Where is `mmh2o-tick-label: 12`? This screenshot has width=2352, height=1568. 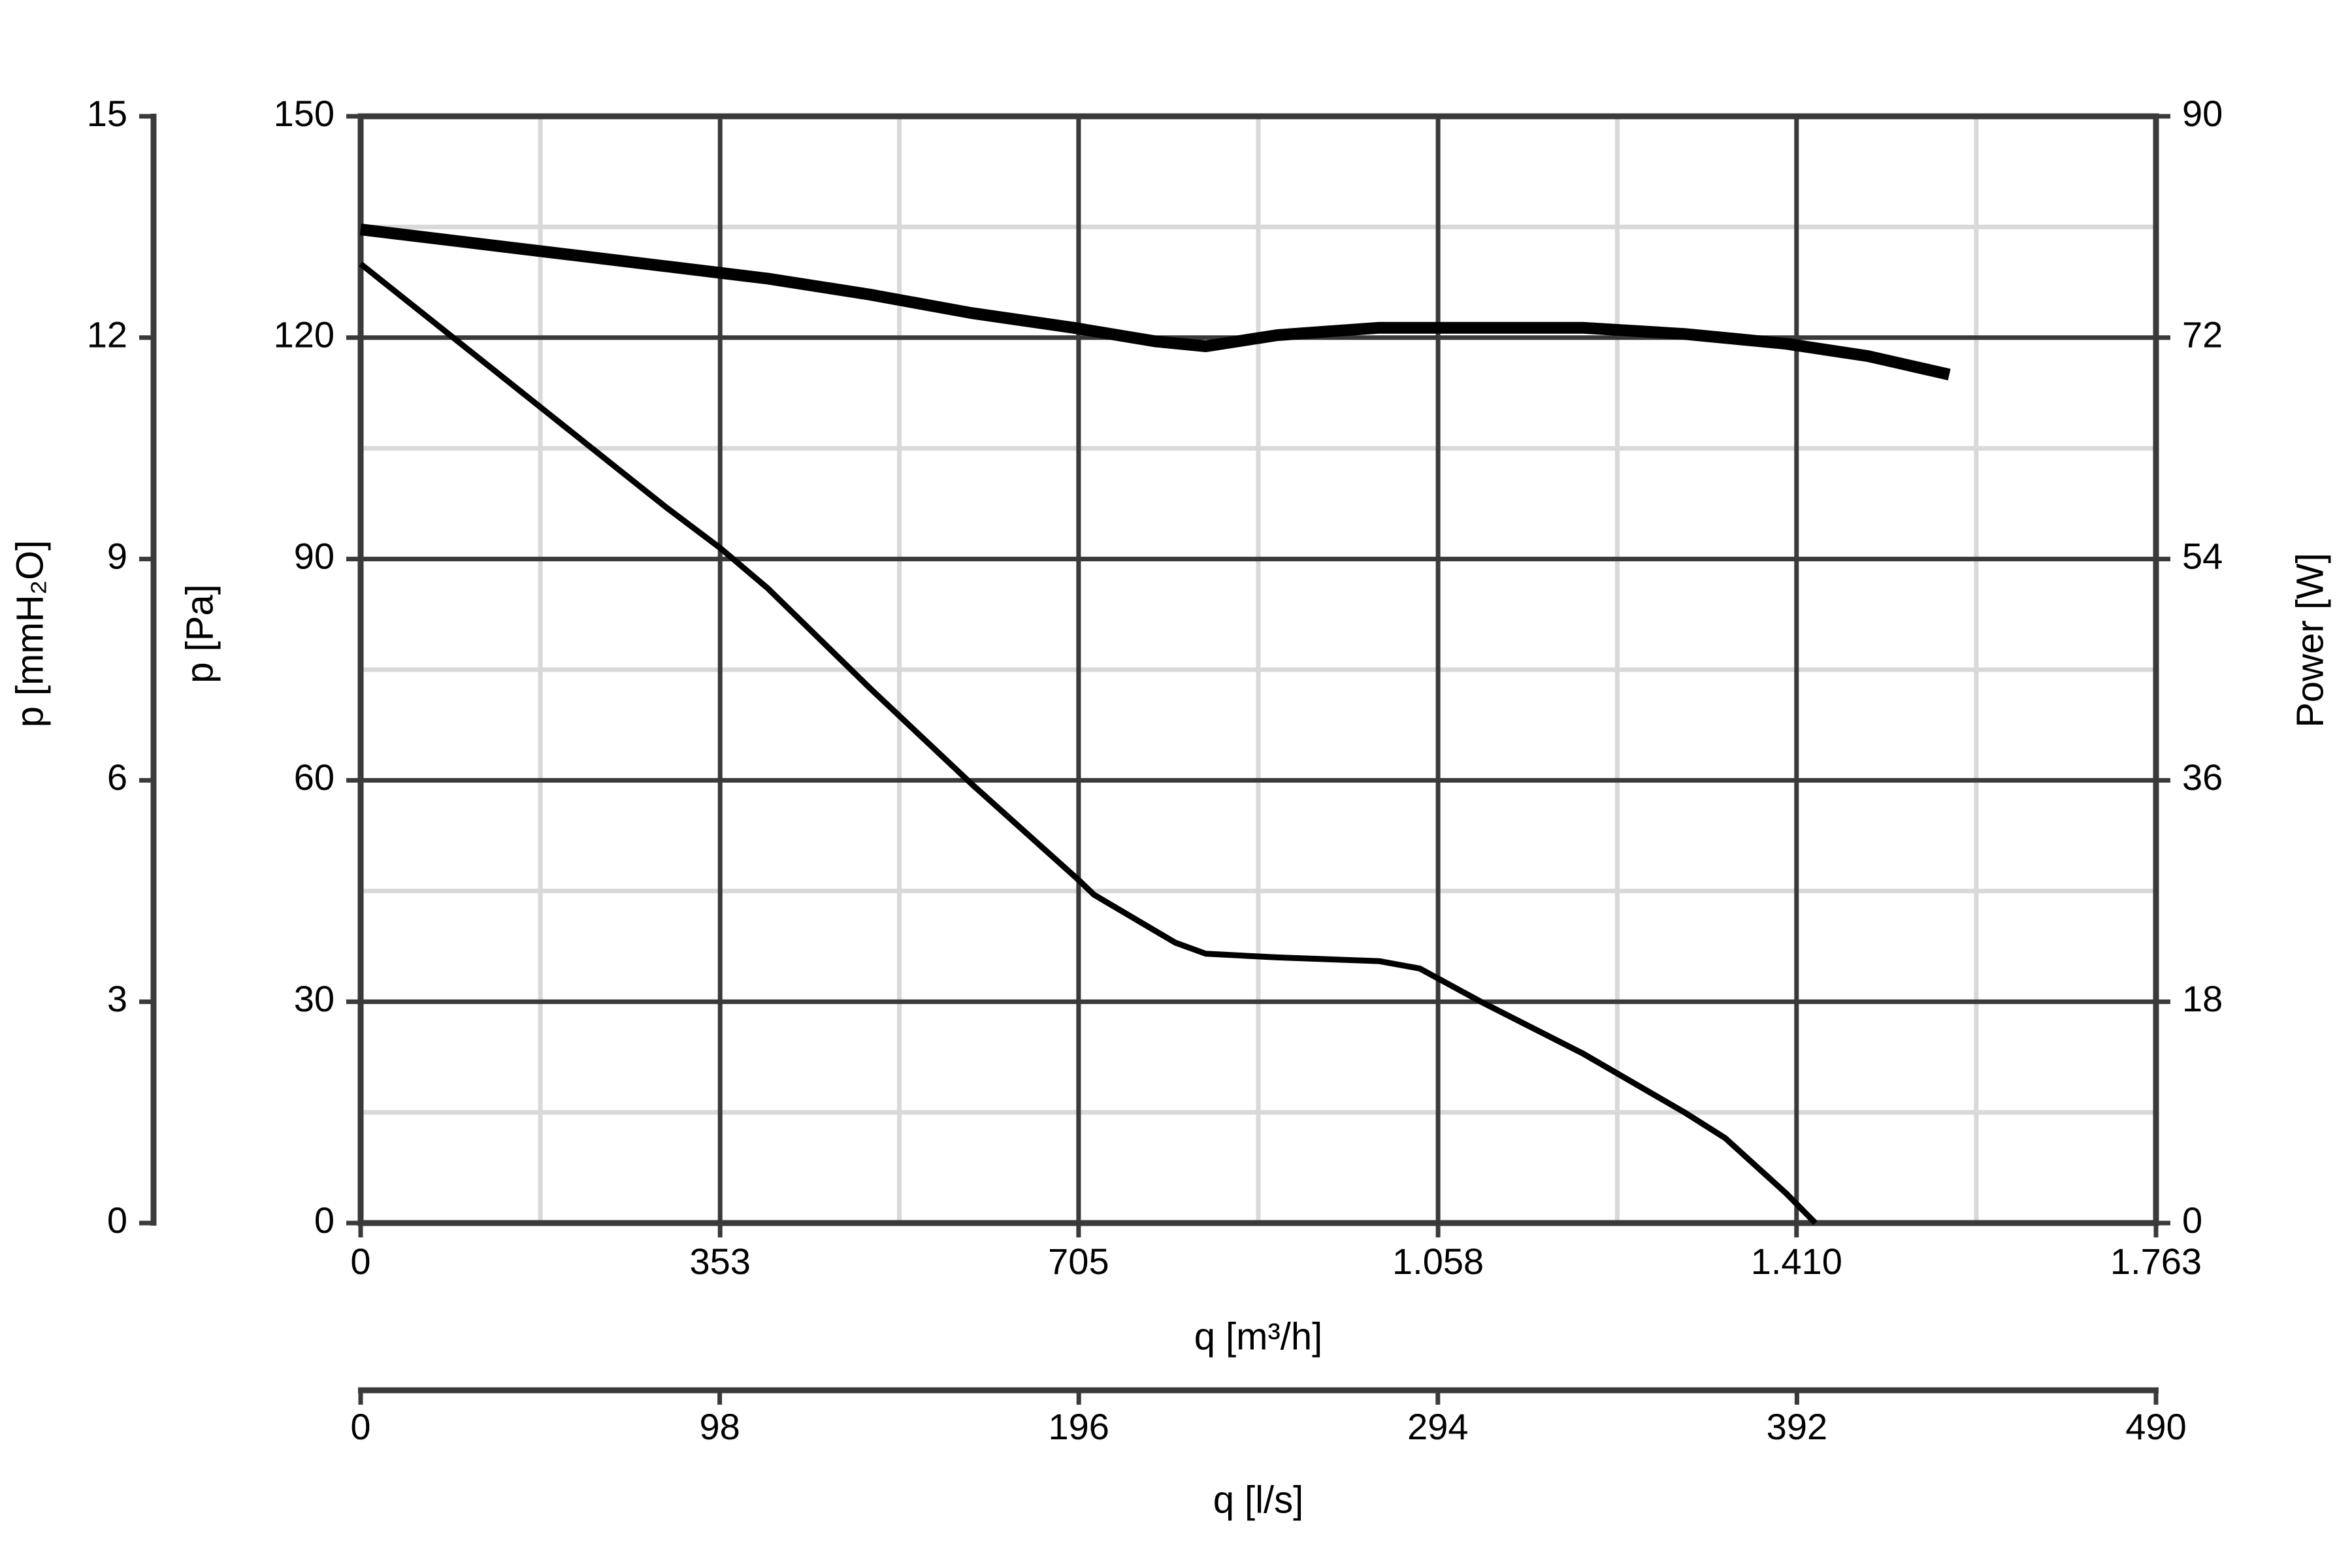 mmh2o-tick-label: 12 is located at coordinates (107, 334).